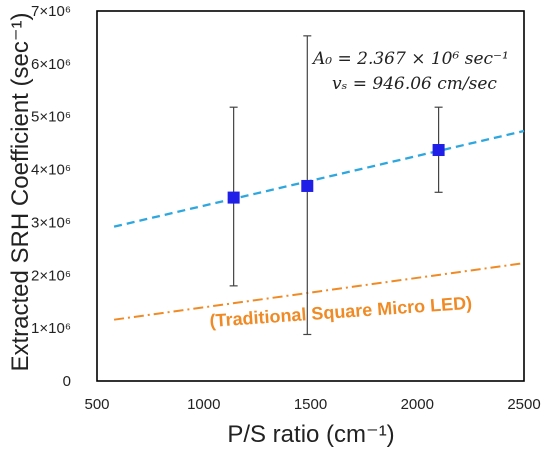 The image size is (550, 451). I want to click on x-tick-label: 1000, so click(203, 404).